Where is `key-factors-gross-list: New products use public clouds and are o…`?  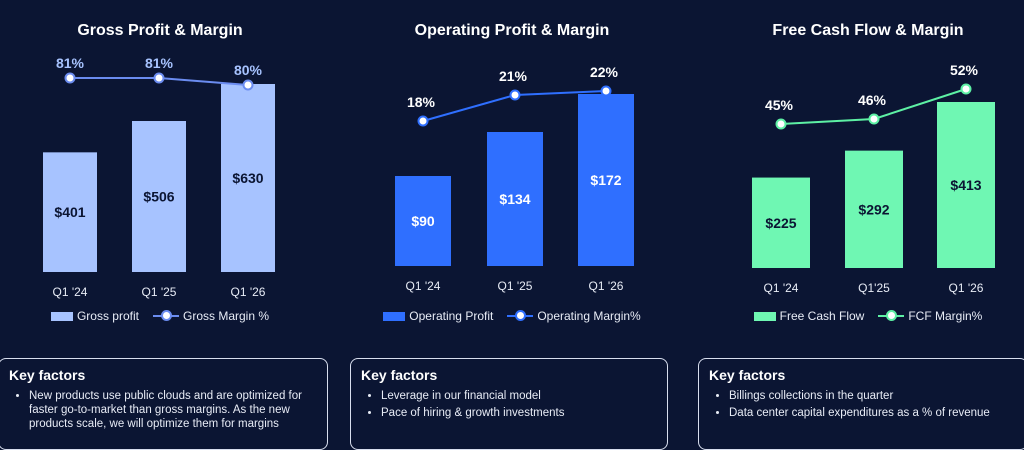
key-factors-gross-list: New products use public clouds and are o… is located at coordinates (163, 410).